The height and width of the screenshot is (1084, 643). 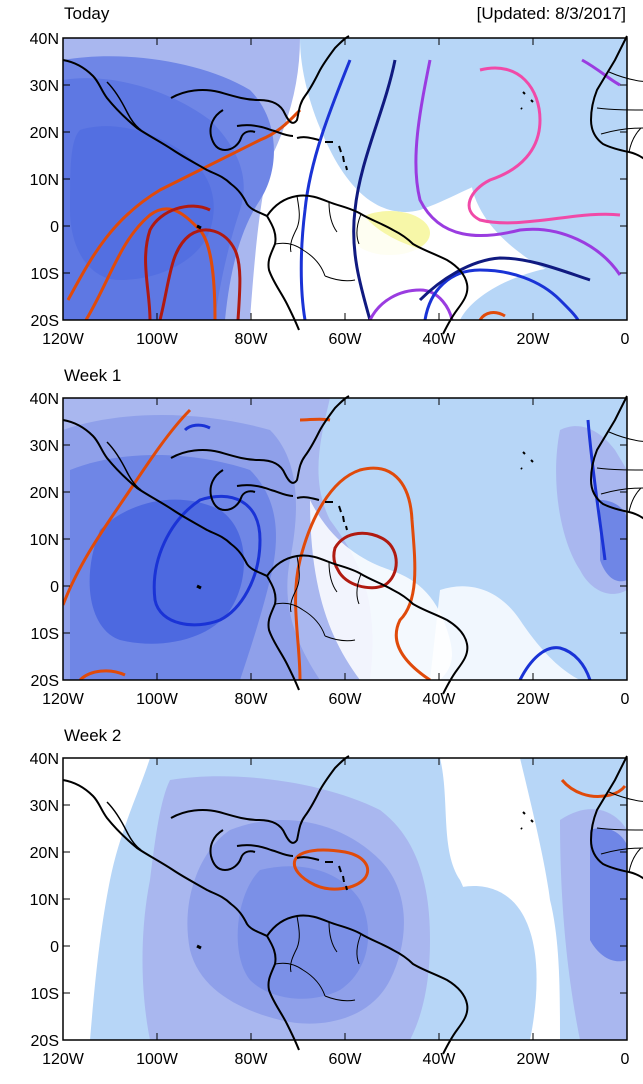 I want to click on contours, so click(x=459, y=834).